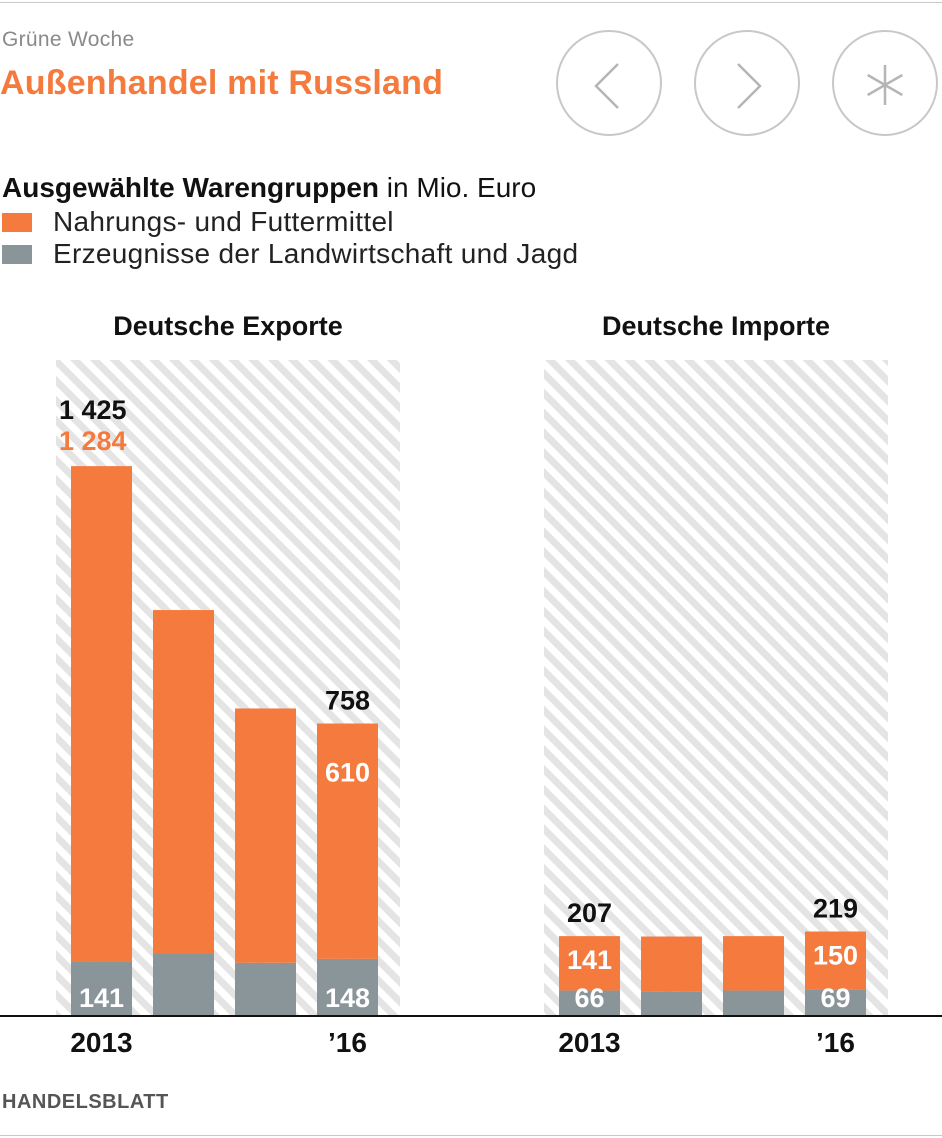 Image resolution: width=942 pixels, height=1138 pixels. Describe the element at coordinates (716, 326) in the screenshot. I see `chart-title-1: Deutsche Importe` at that location.